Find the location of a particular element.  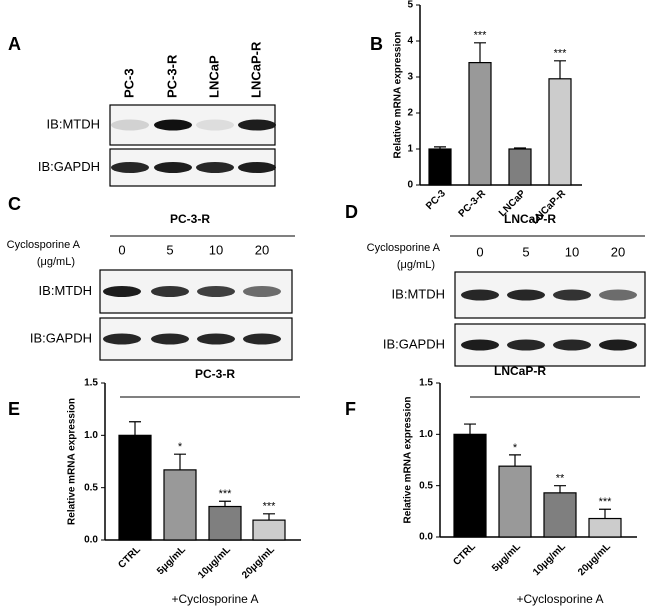

blot-title: LNCaP-R is located at coordinates (530, 219).